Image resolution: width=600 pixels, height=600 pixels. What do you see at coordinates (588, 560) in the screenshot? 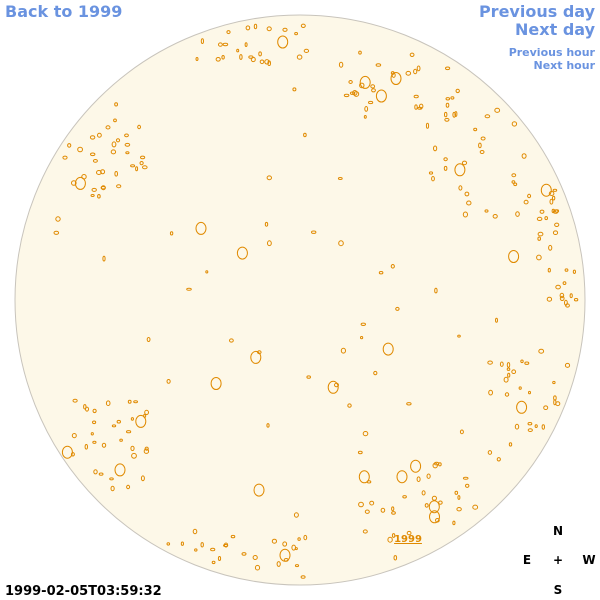
I see `compass-west: W` at bounding box center [588, 560].